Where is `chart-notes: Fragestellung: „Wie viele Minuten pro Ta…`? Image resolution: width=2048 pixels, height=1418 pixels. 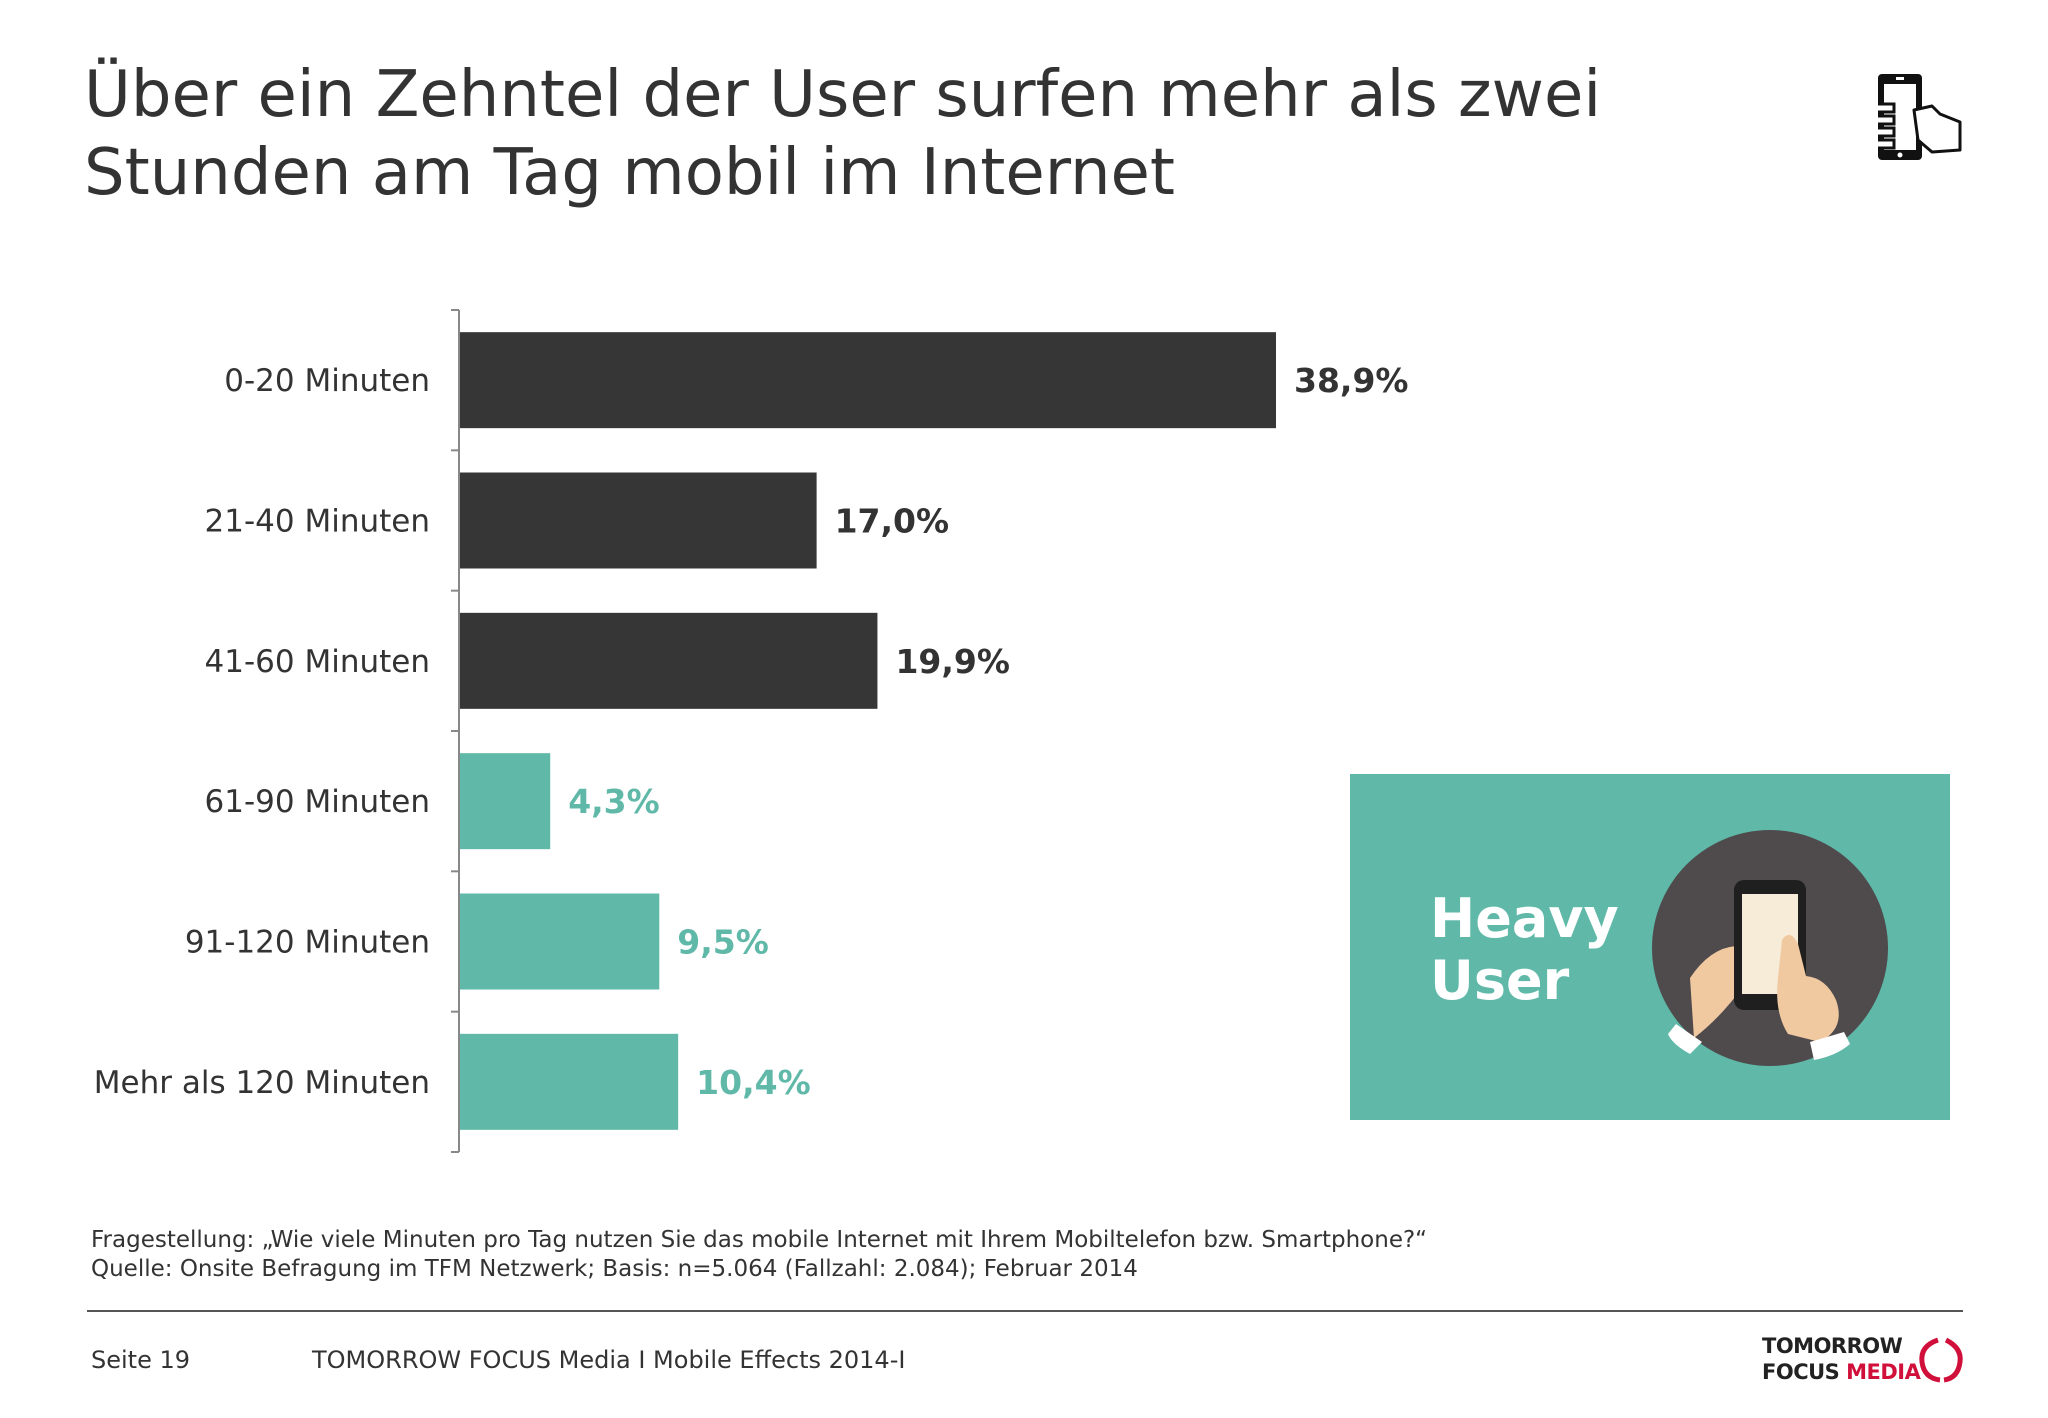
chart-notes: Fragestellung: „Wie viele Minuten pro Ta… is located at coordinates (841, 1255).